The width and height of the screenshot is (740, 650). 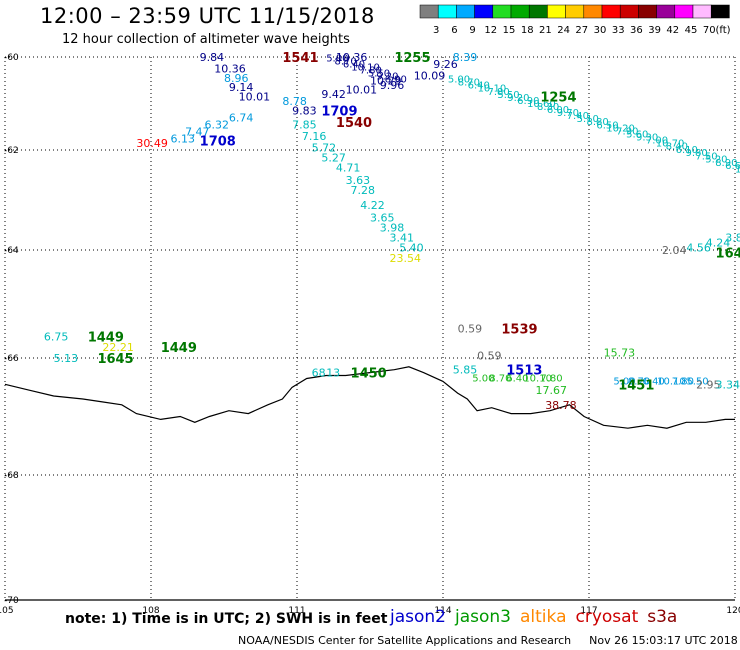 What do you see at coordinates (558, 98) in the screenshot?
I see `time-label: 1254` at bounding box center [558, 98].